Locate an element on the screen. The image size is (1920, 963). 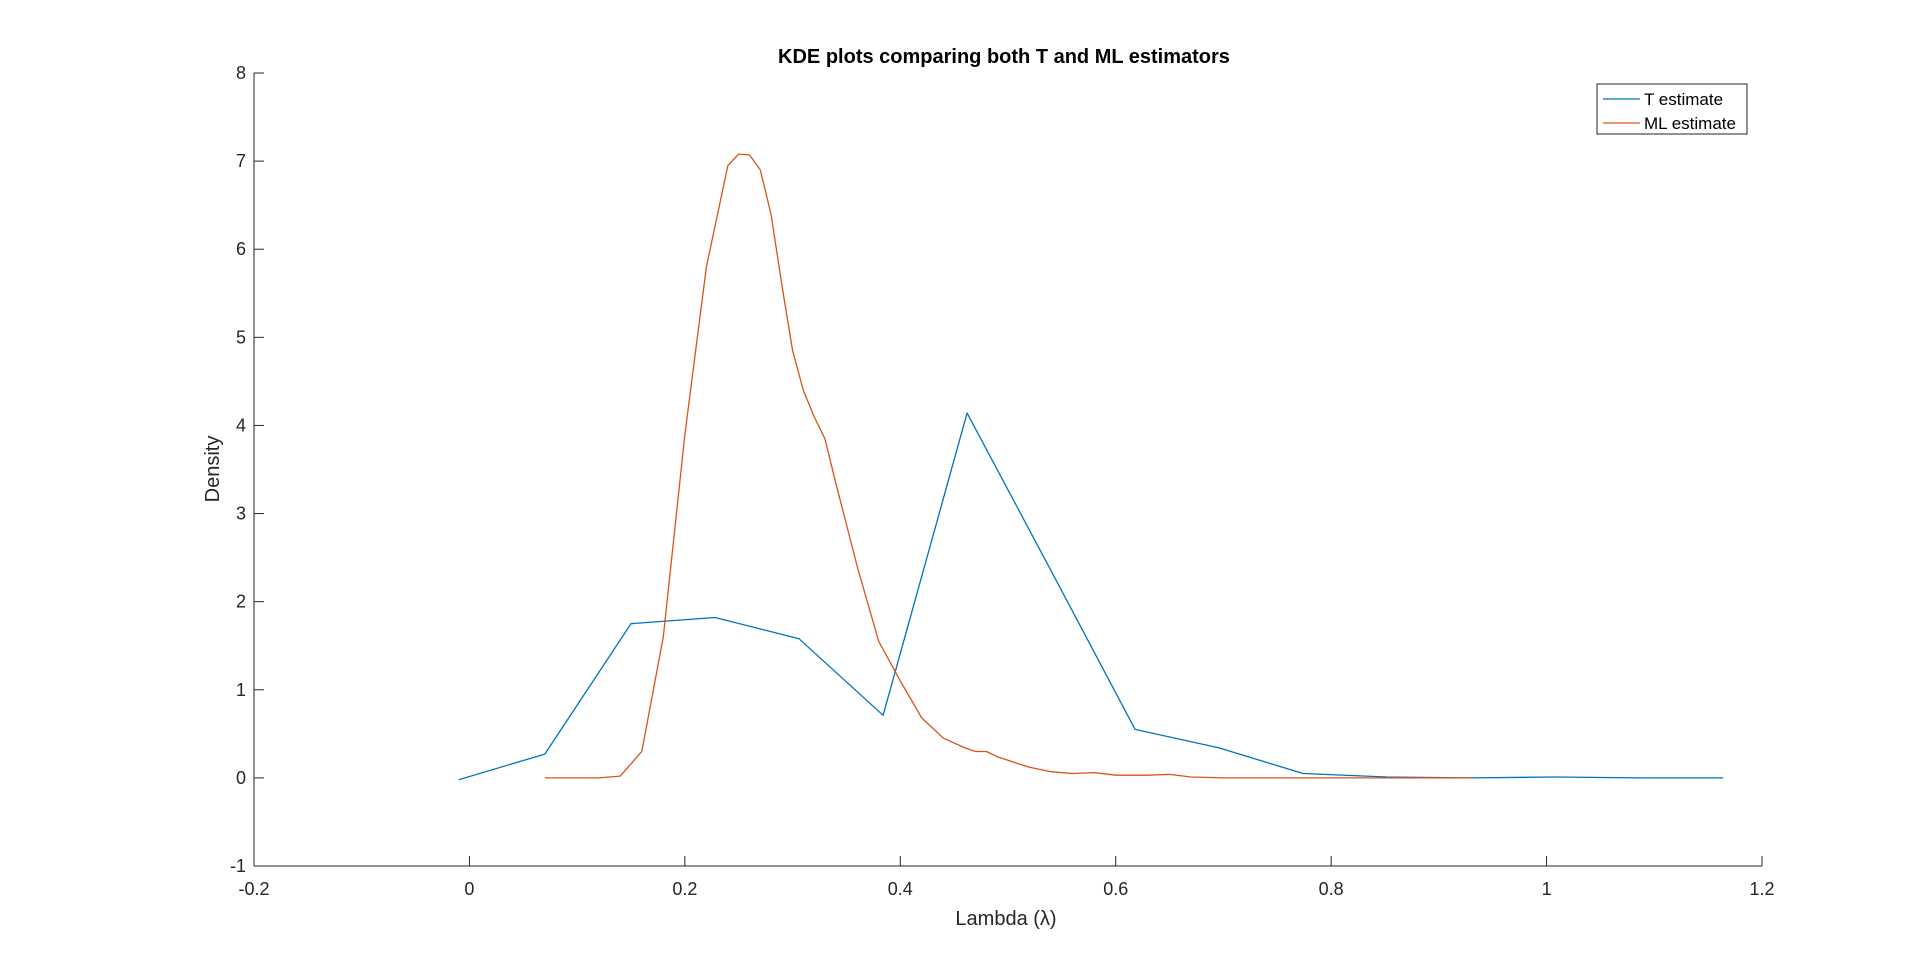
y-tick-label: 5 is located at coordinates (241, 337).